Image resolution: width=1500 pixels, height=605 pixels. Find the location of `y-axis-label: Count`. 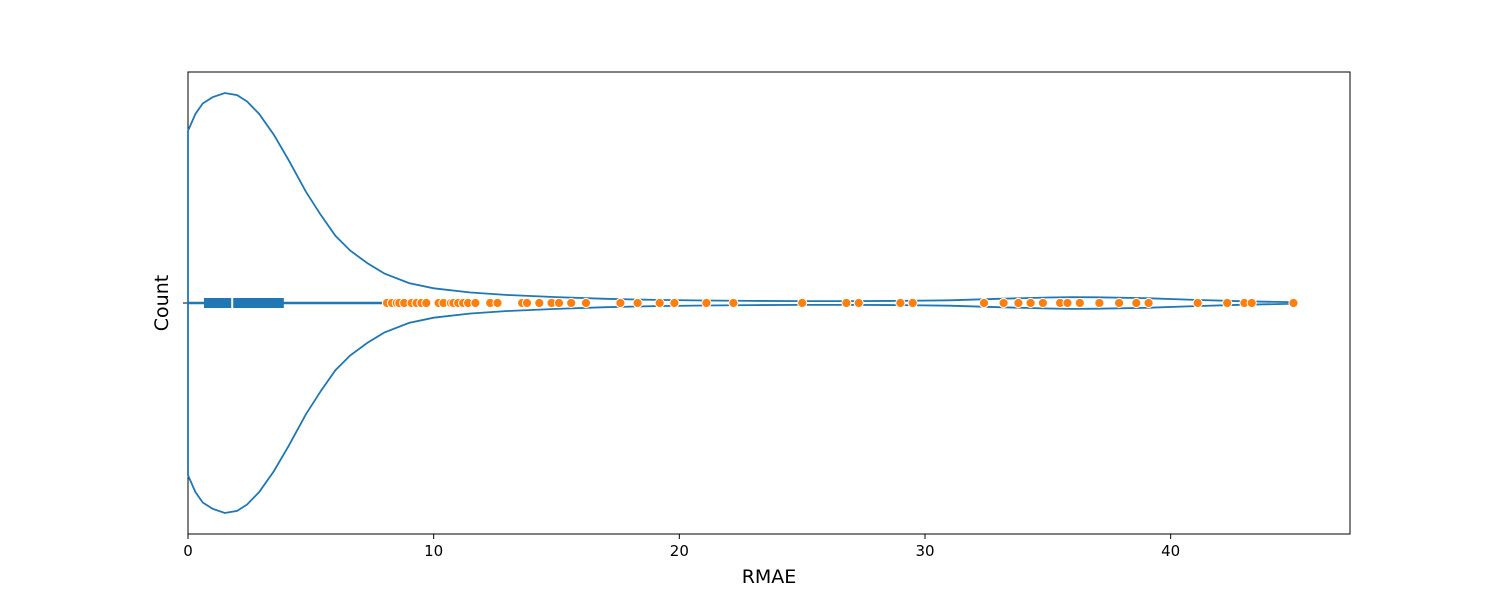

y-axis-label: Count is located at coordinates (162, 303).